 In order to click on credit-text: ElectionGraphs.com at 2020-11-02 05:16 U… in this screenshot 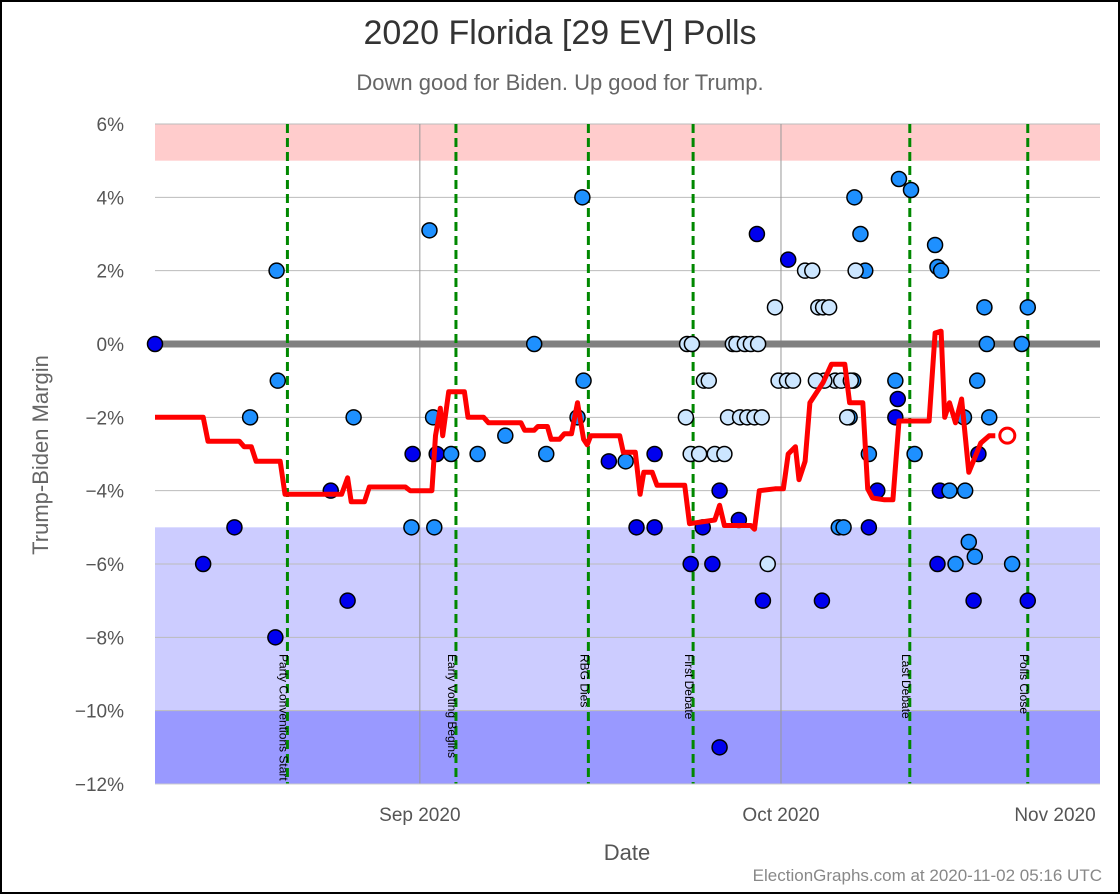, I will do `click(927, 875)`.